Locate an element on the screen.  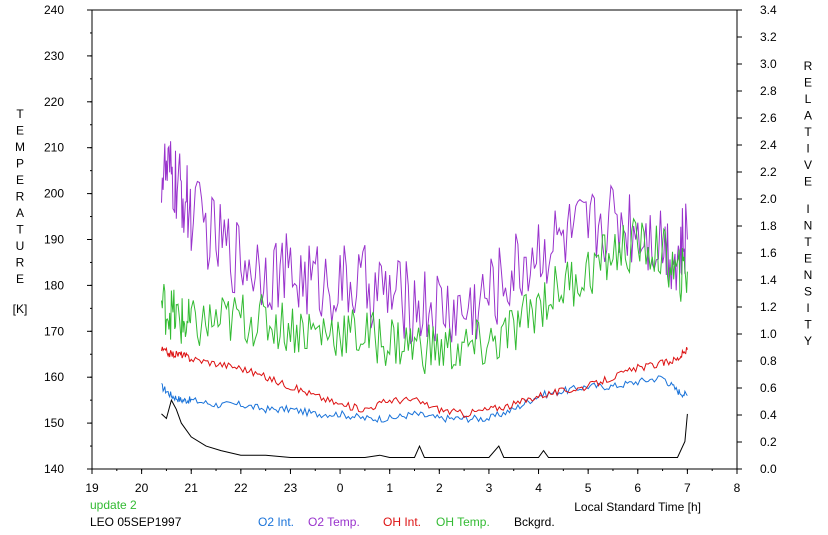
right-tick-label: 0.0 is located at coordinates (768, 469).